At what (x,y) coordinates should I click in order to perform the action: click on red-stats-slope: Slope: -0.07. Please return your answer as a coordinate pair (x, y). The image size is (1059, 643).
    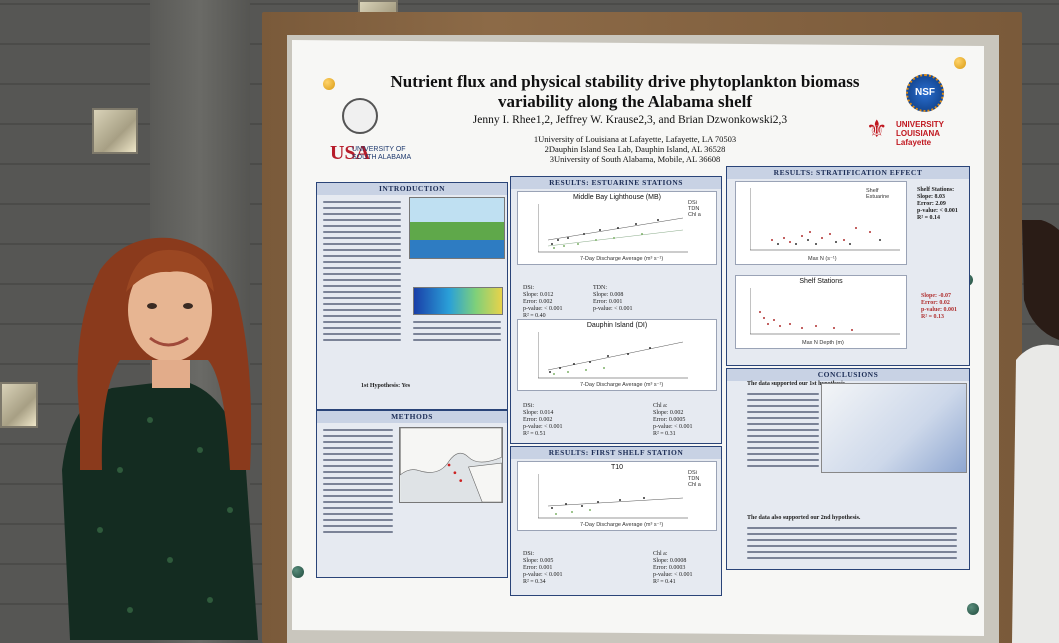
    Looking at the image, I should click on (936, 296).